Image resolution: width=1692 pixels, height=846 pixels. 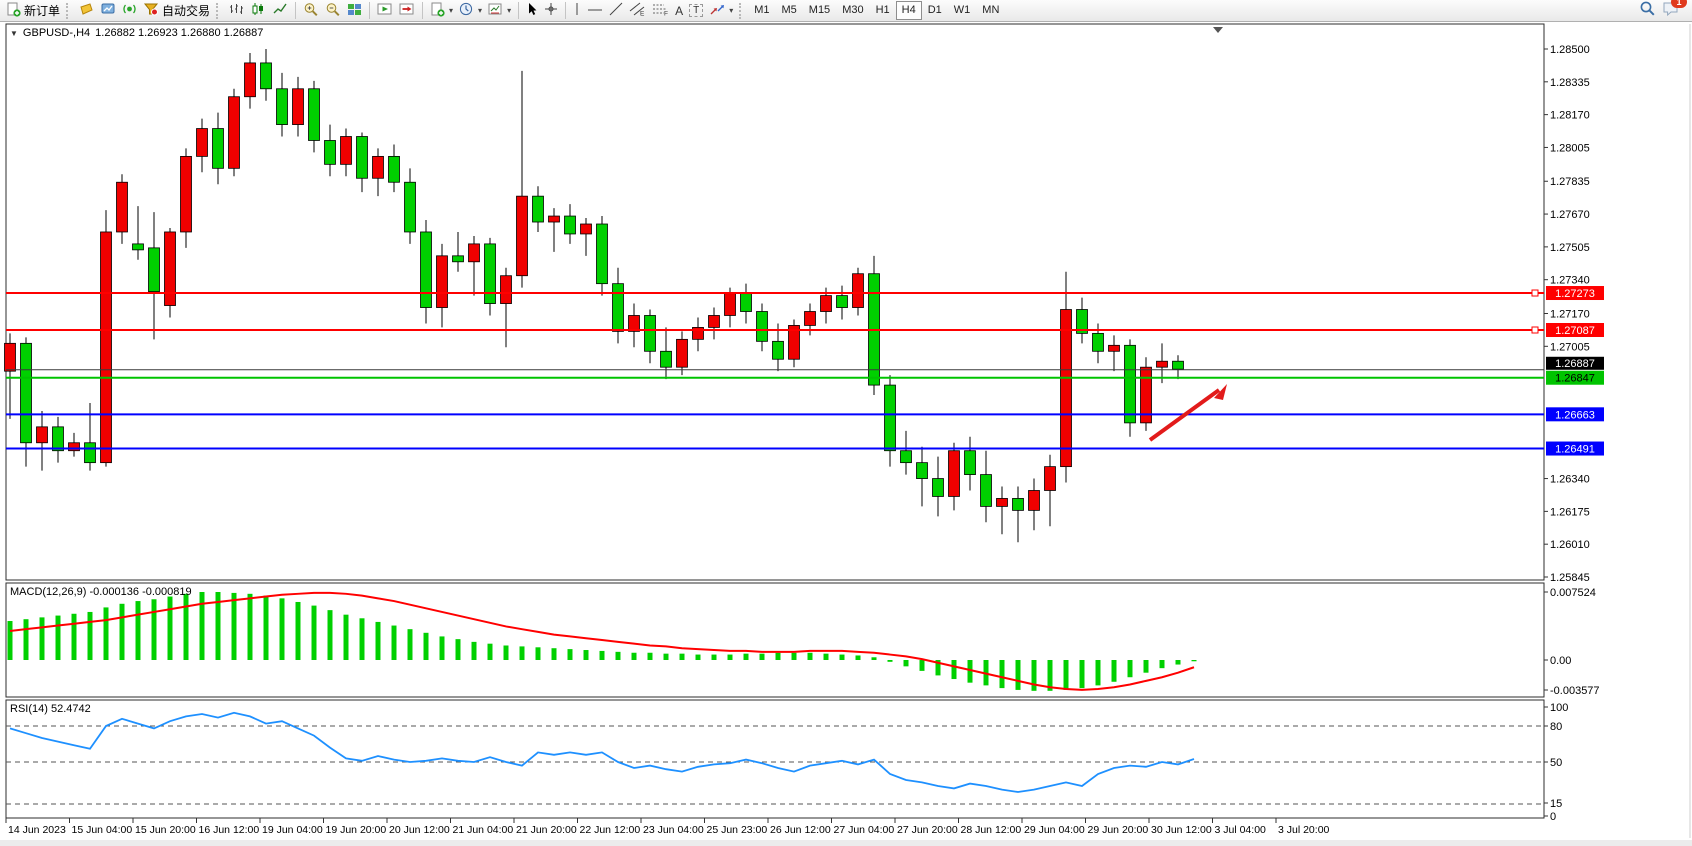 What do you see at coordinates (551, 11) in the screenshot?
I see `crosshair-tool-button` at bounding box center [551, 11].